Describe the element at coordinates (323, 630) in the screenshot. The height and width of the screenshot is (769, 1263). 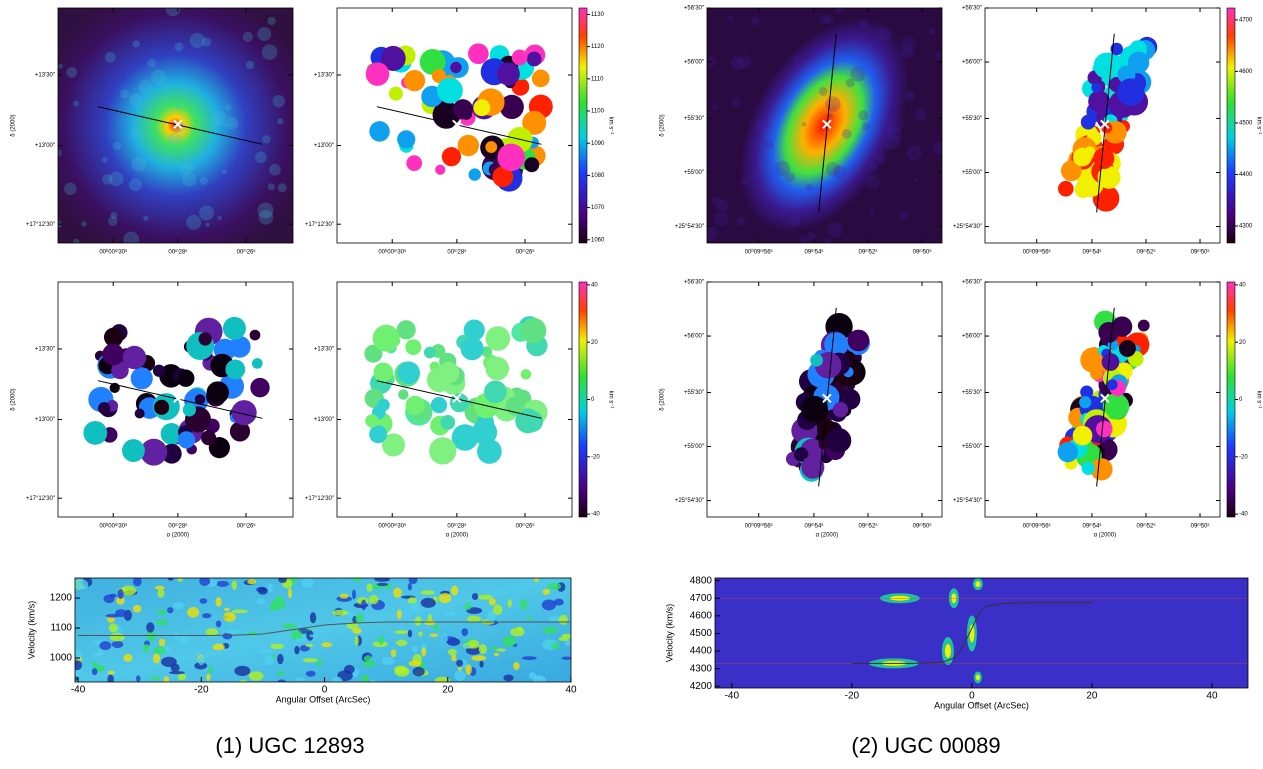
I see `pv-image` at that location.